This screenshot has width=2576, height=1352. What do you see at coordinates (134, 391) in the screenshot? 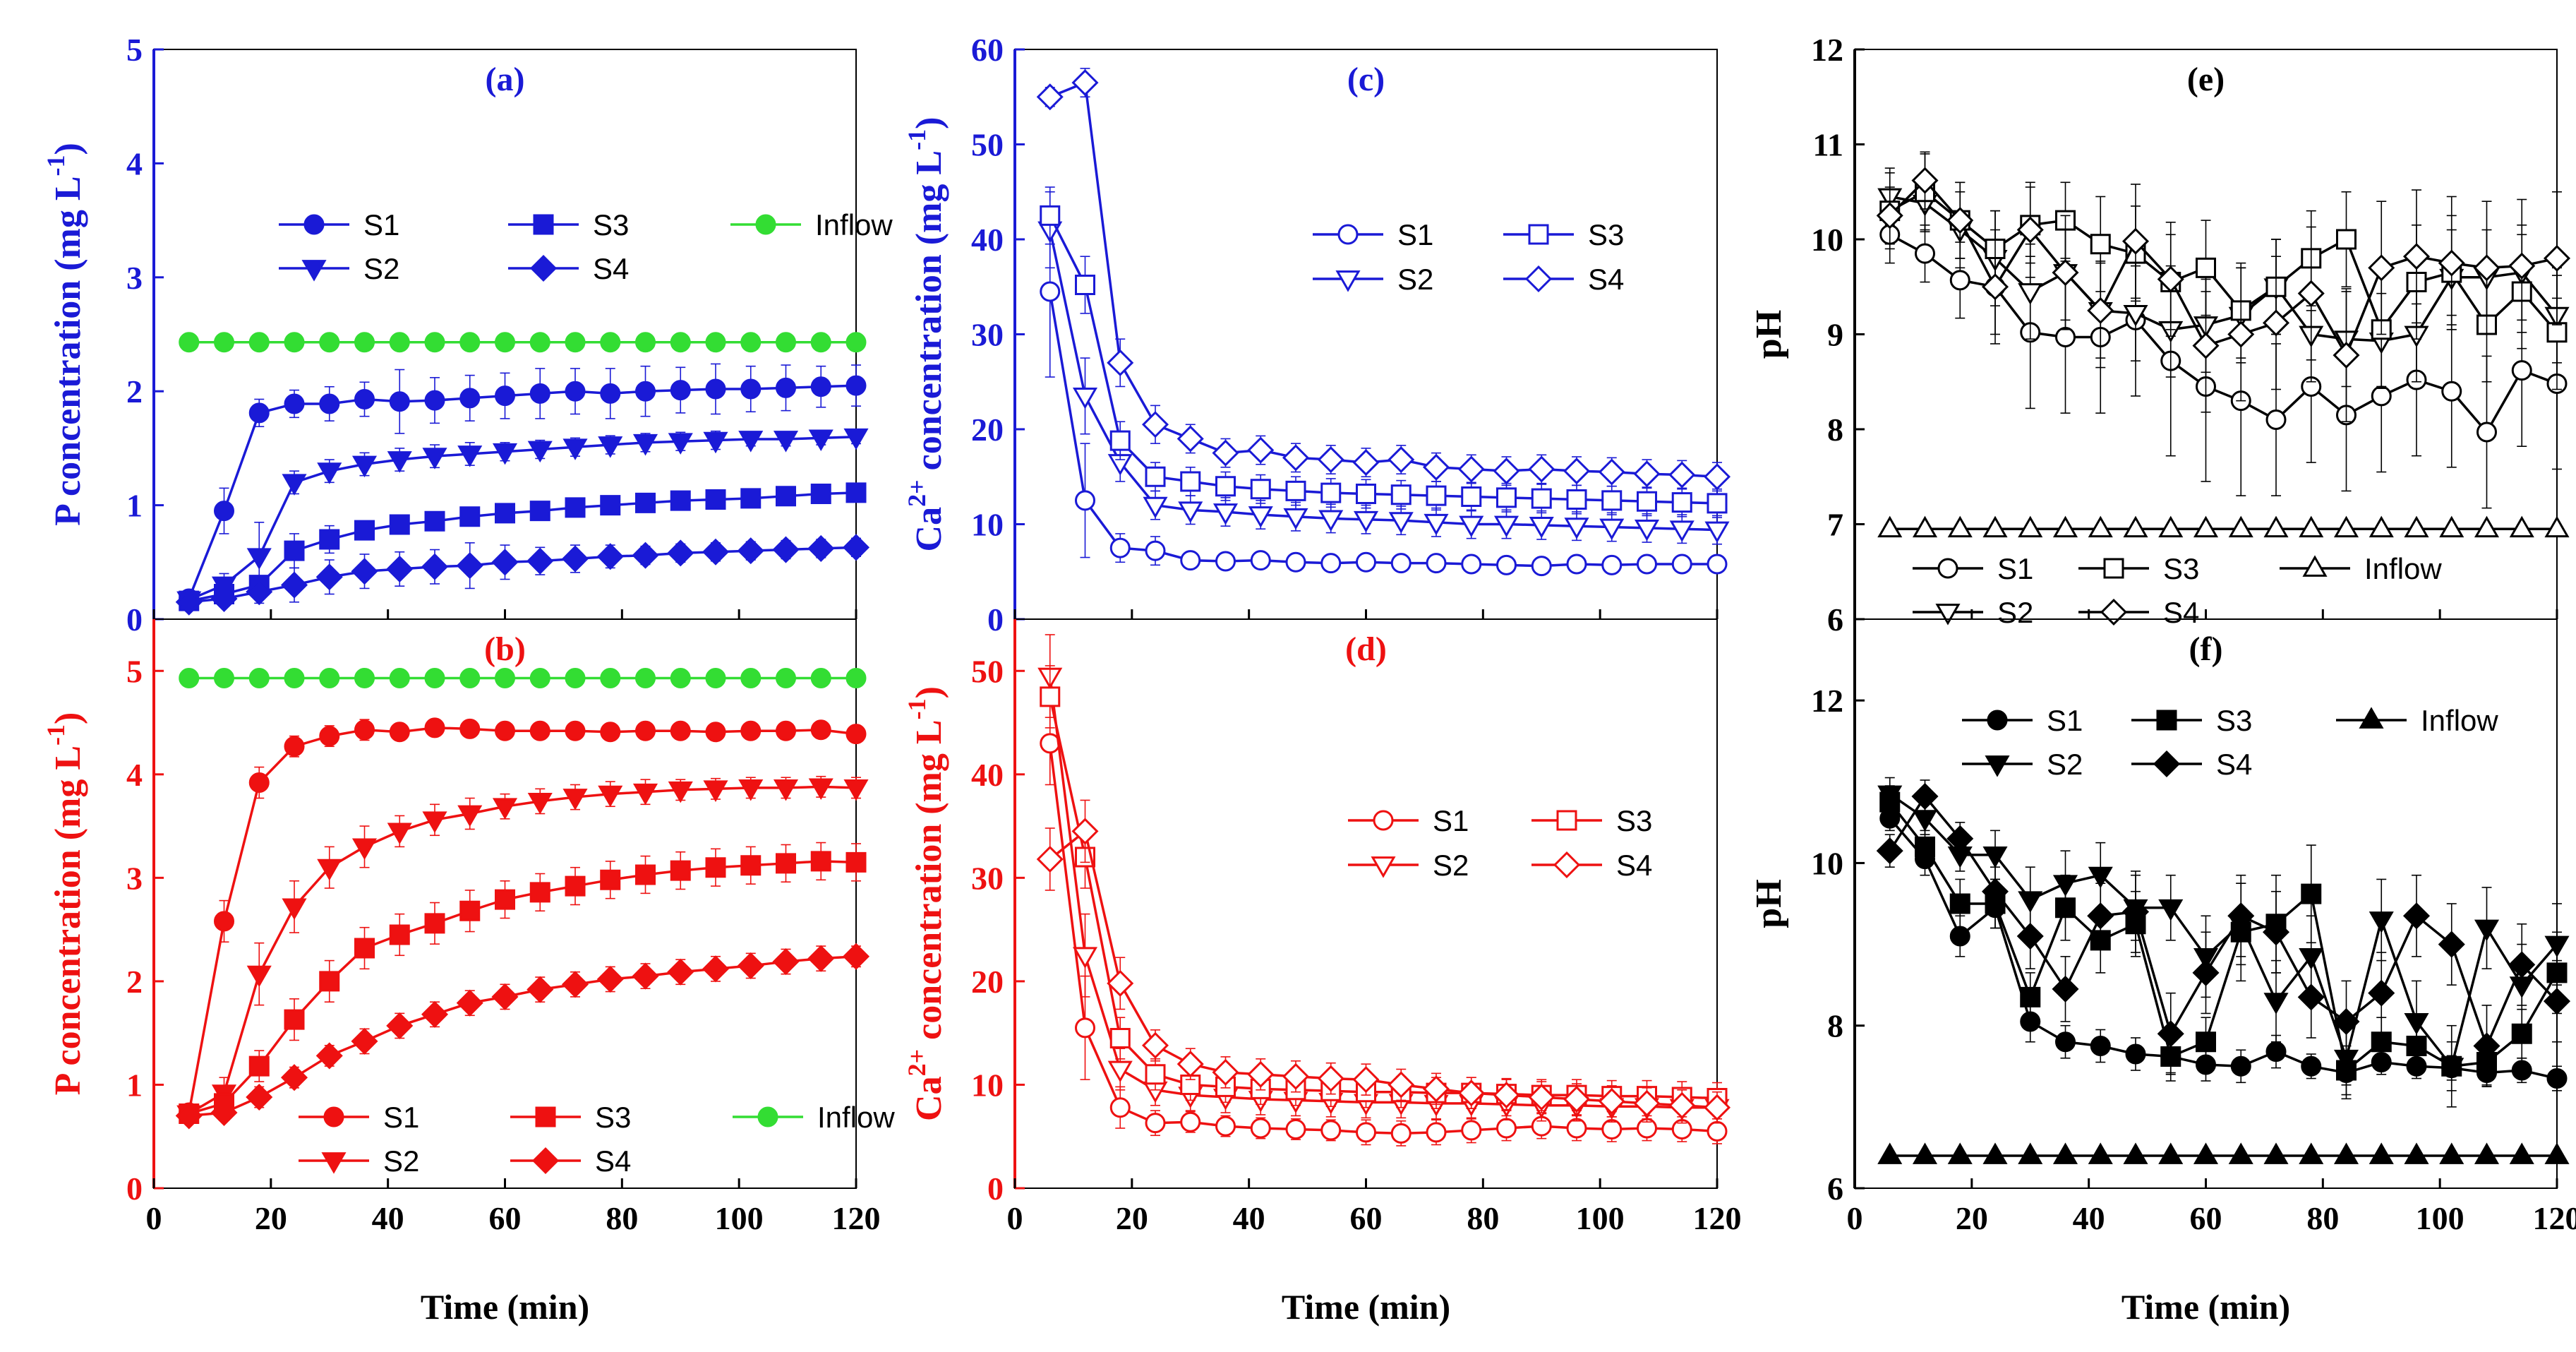
I see `y-tick-label: 2` at bounding box center [134, 391].